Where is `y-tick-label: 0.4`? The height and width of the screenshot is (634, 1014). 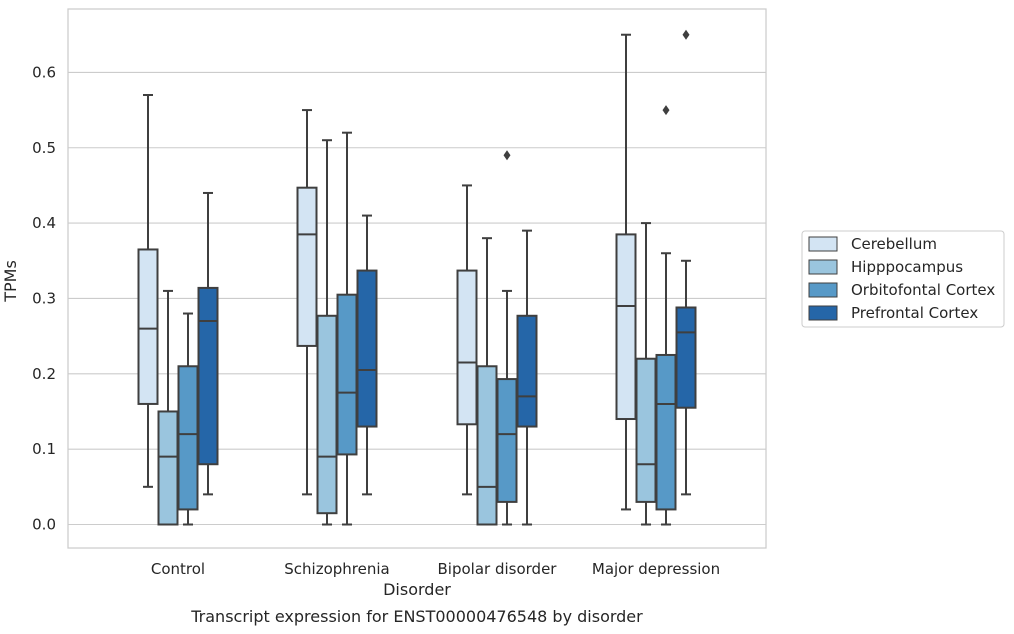
y-tick-label: 0.4 is located at coordinates (44, 223).